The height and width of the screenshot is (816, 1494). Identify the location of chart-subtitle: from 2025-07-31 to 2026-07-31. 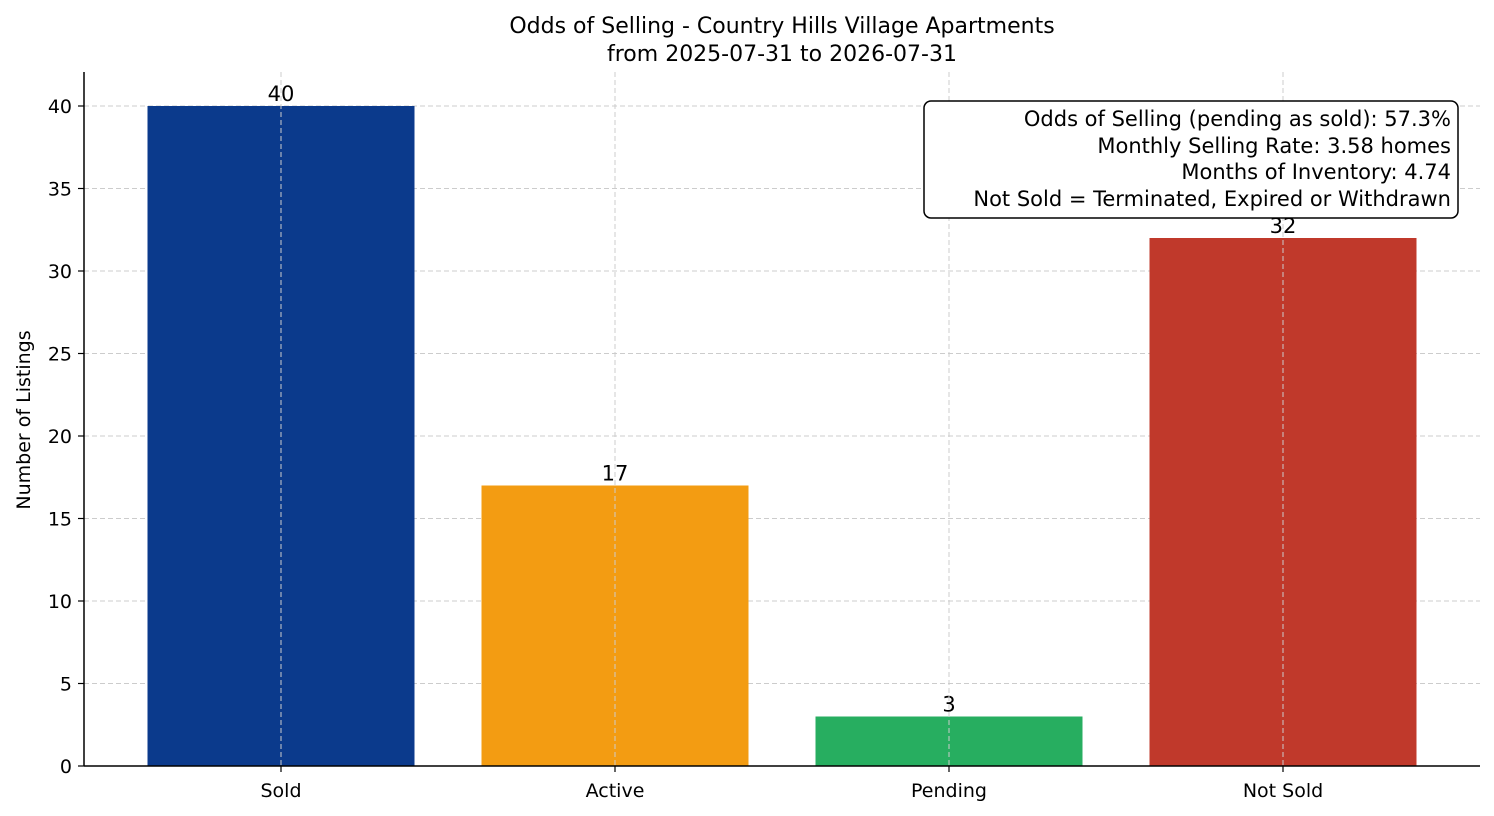
(782, 54).